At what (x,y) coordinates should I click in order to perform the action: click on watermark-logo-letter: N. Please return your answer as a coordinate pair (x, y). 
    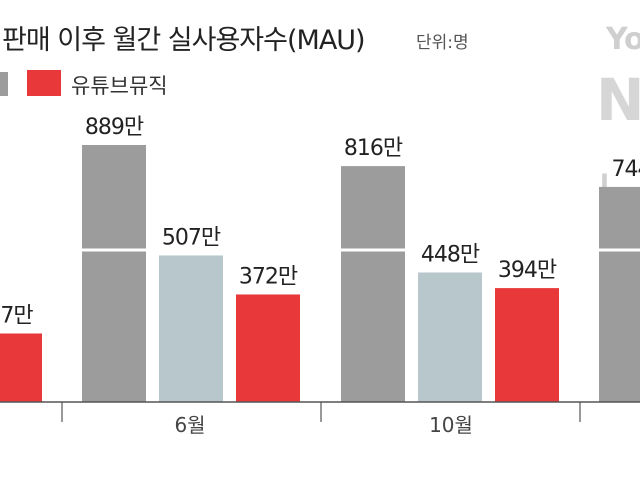
    Looking at the image, I should click on (618, 100).